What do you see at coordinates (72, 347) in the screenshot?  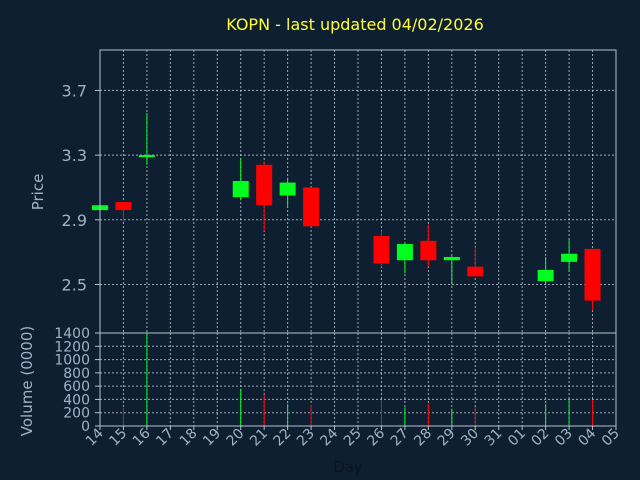 I see `volume-y-tick-label: 1200` at bounding box center [72, 347].